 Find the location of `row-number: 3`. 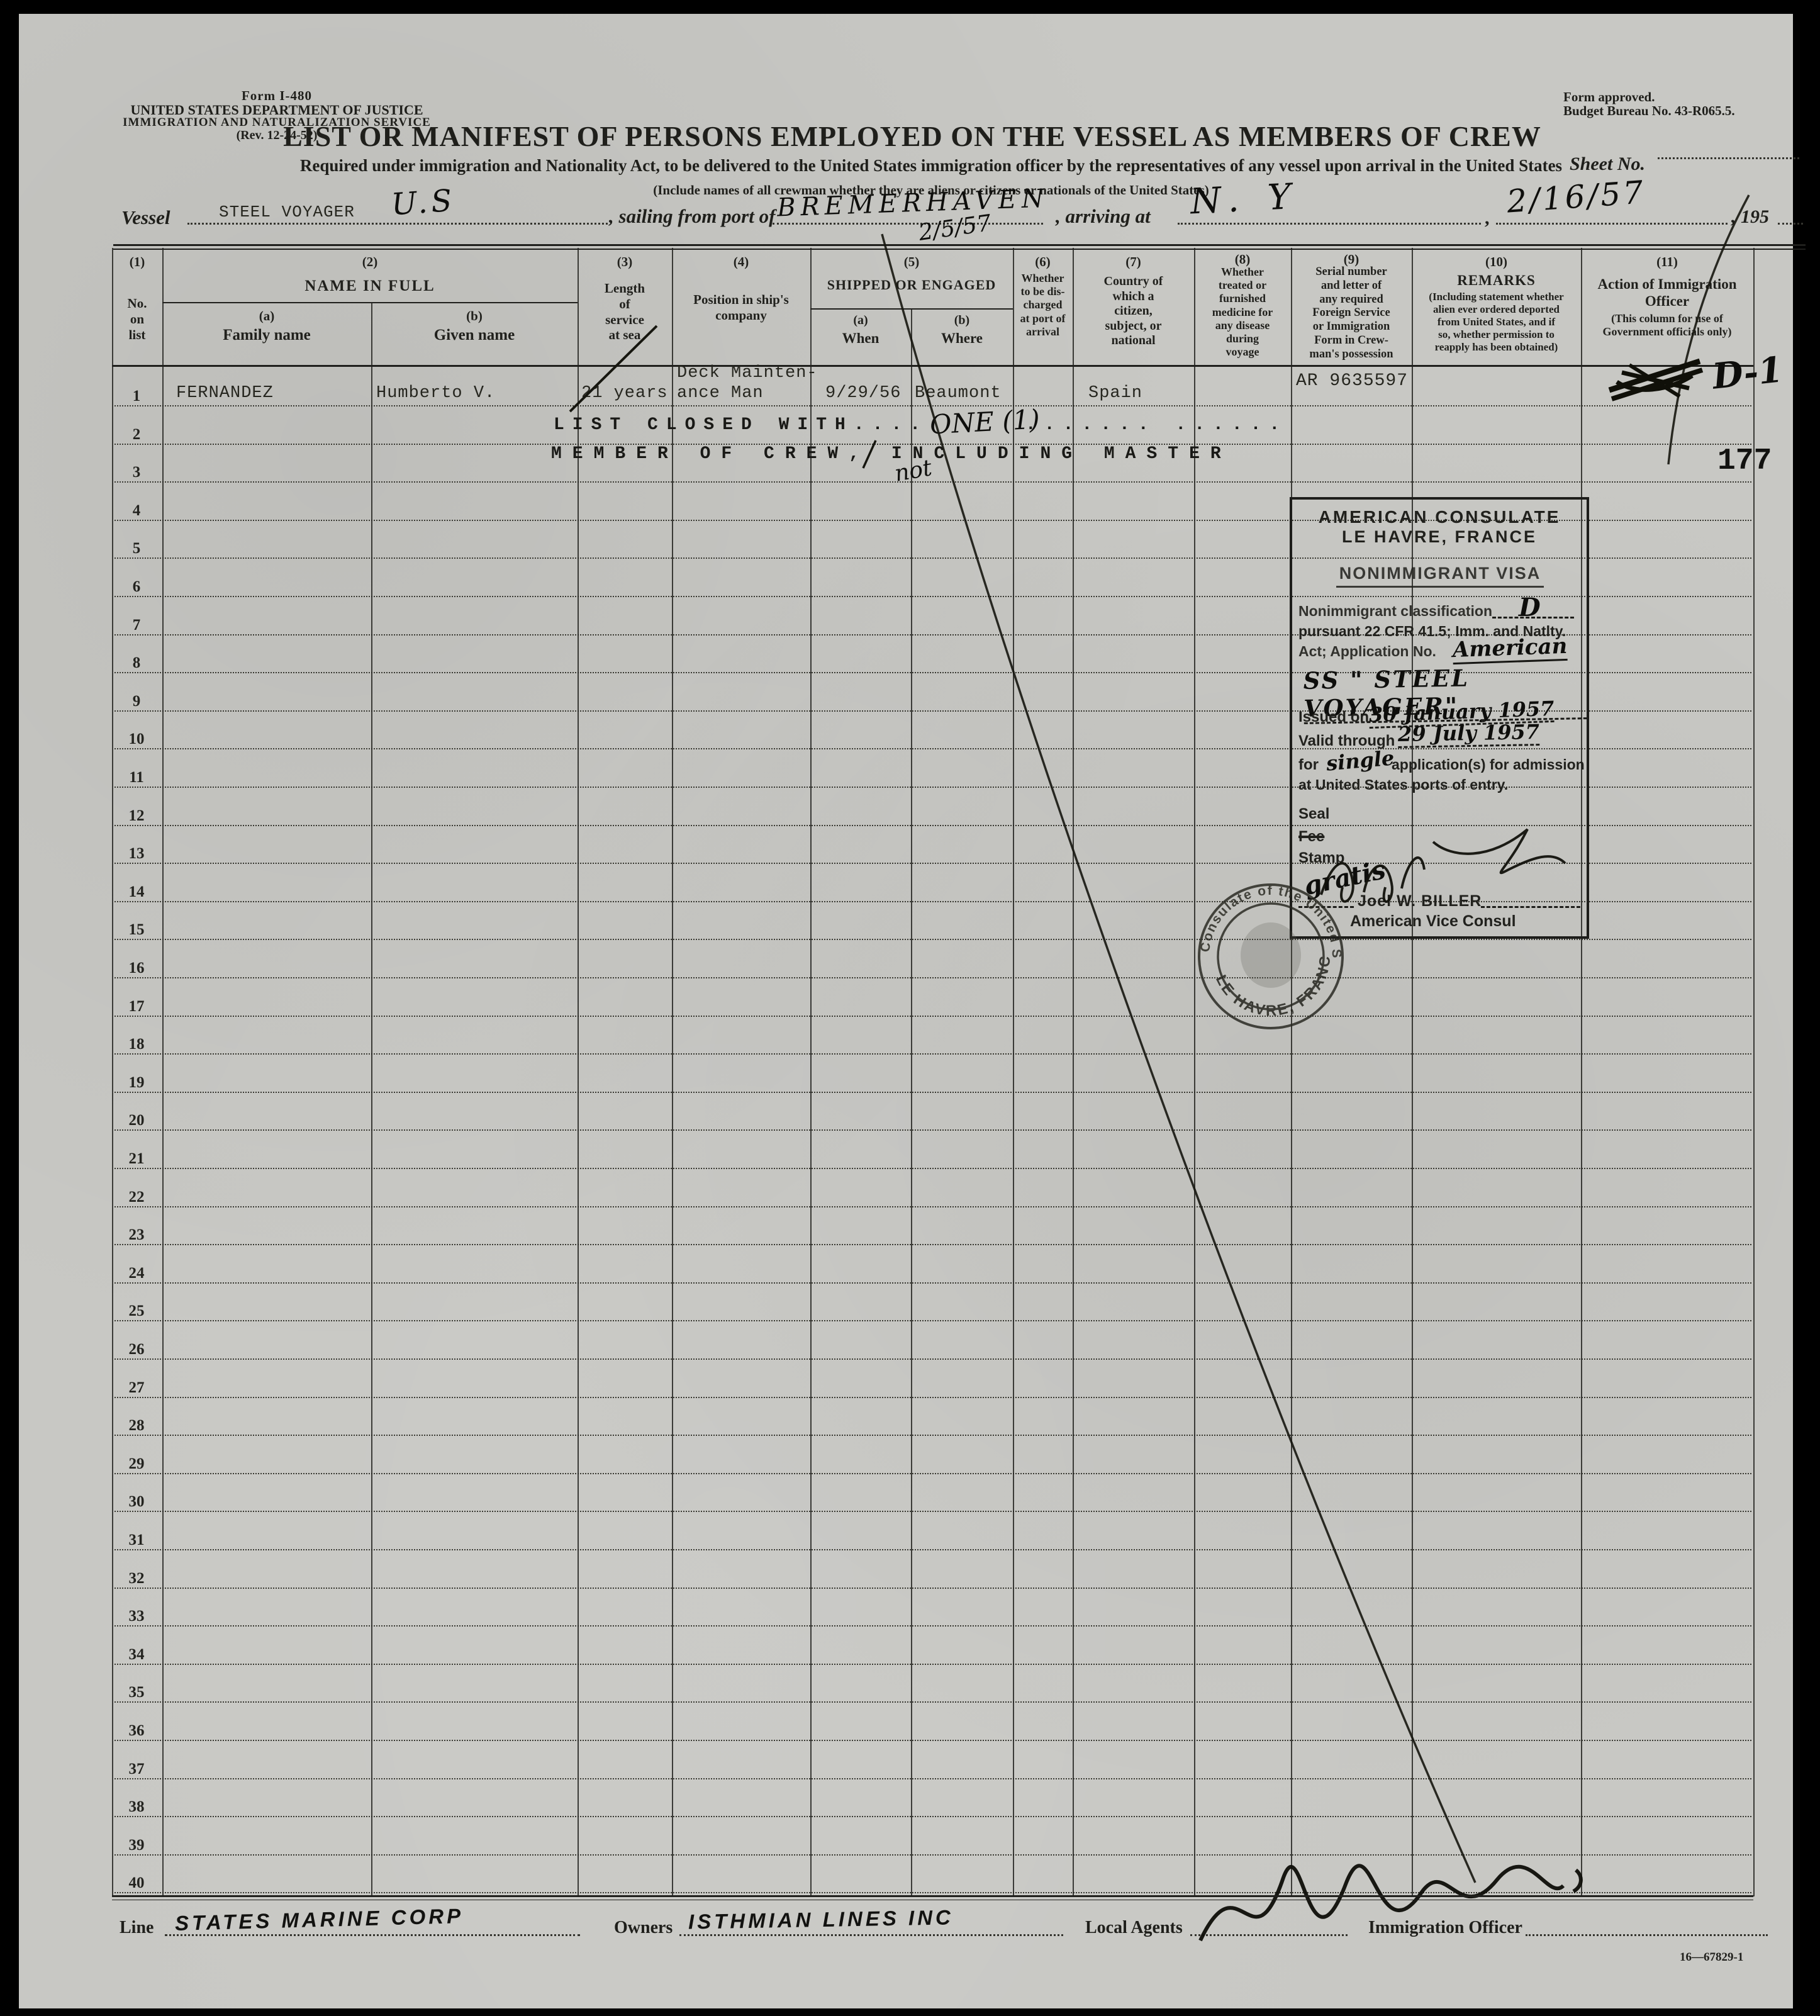

row-number: 3 is located at coordinates (136, 472).